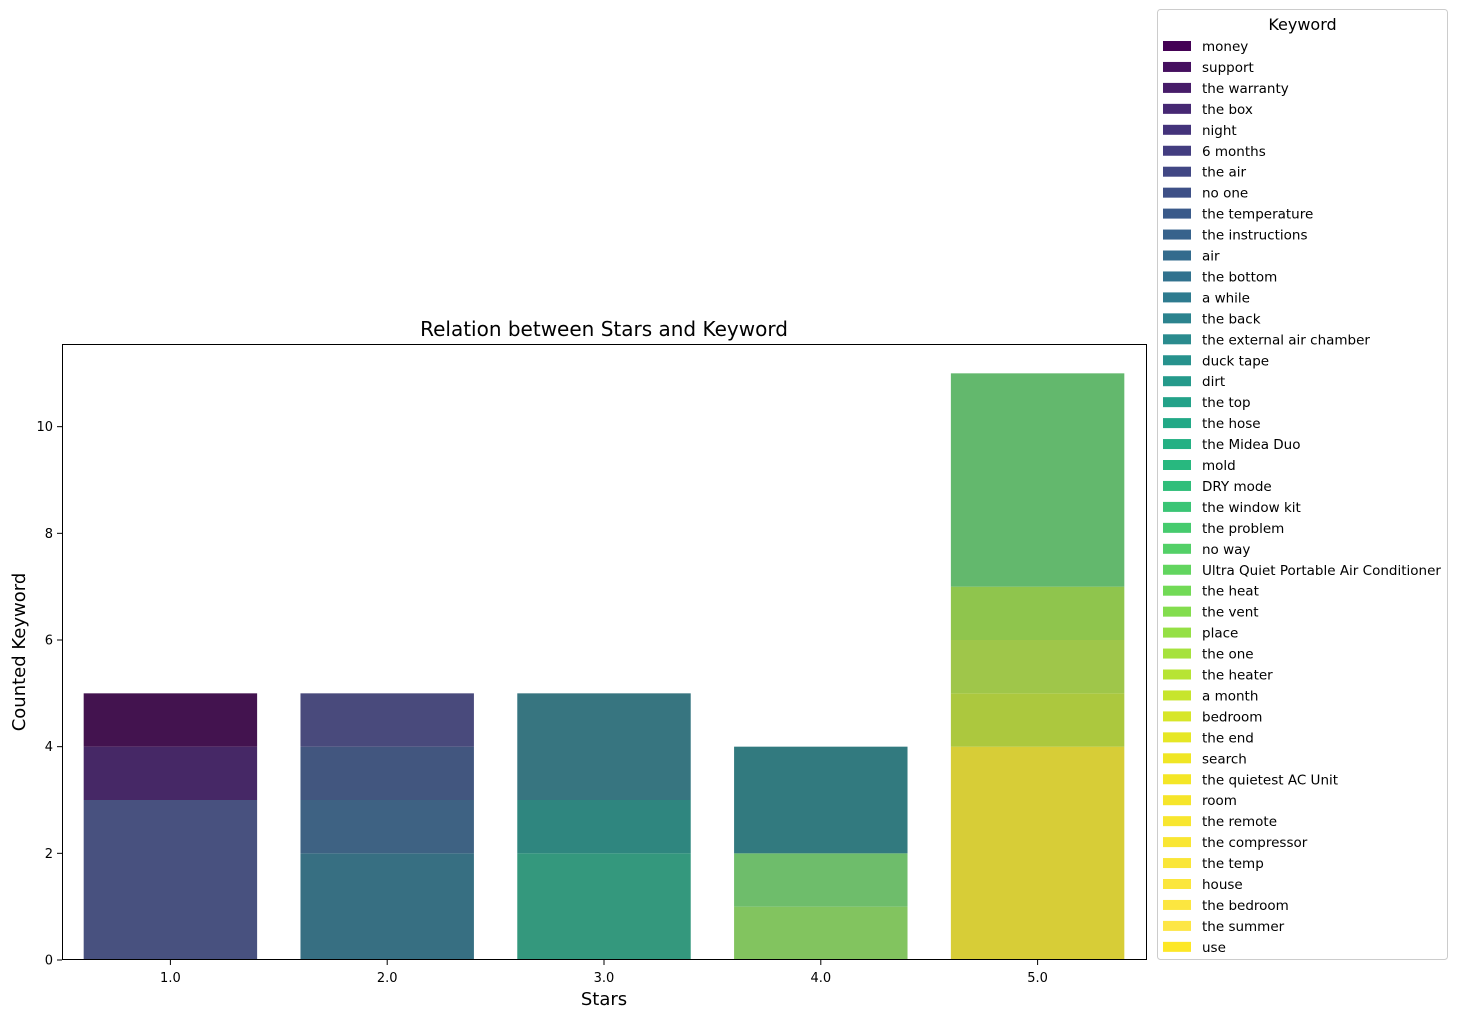  What do you see at coordinates (49, 694) in the screenshot?
I see `y-axis: 0 2 4 6 8 10` at bounding box center [49, 694].